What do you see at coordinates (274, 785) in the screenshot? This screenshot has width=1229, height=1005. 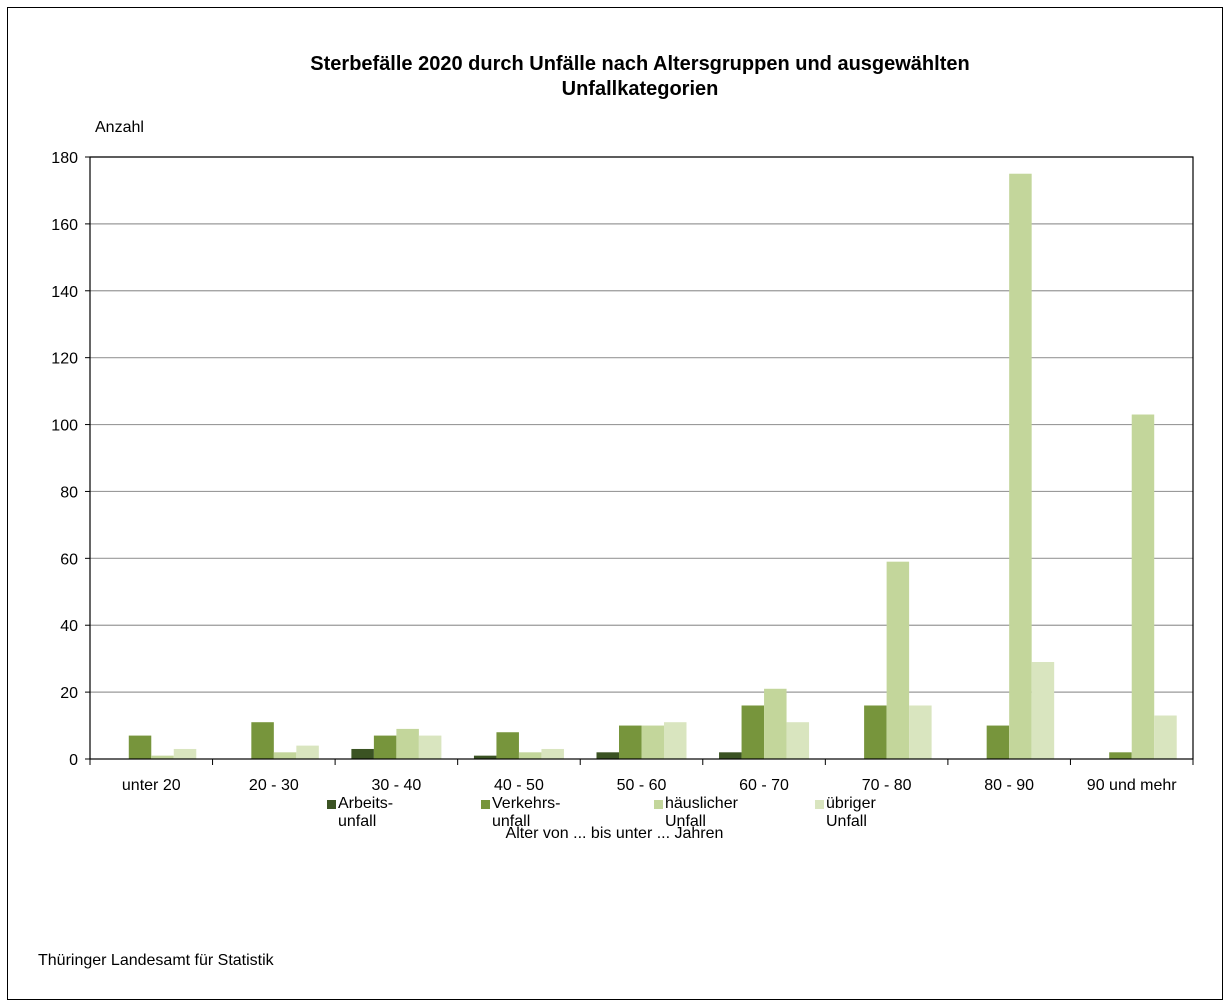 I see `x-tick-label: 20 - 30` at bounding box center [274, 785].